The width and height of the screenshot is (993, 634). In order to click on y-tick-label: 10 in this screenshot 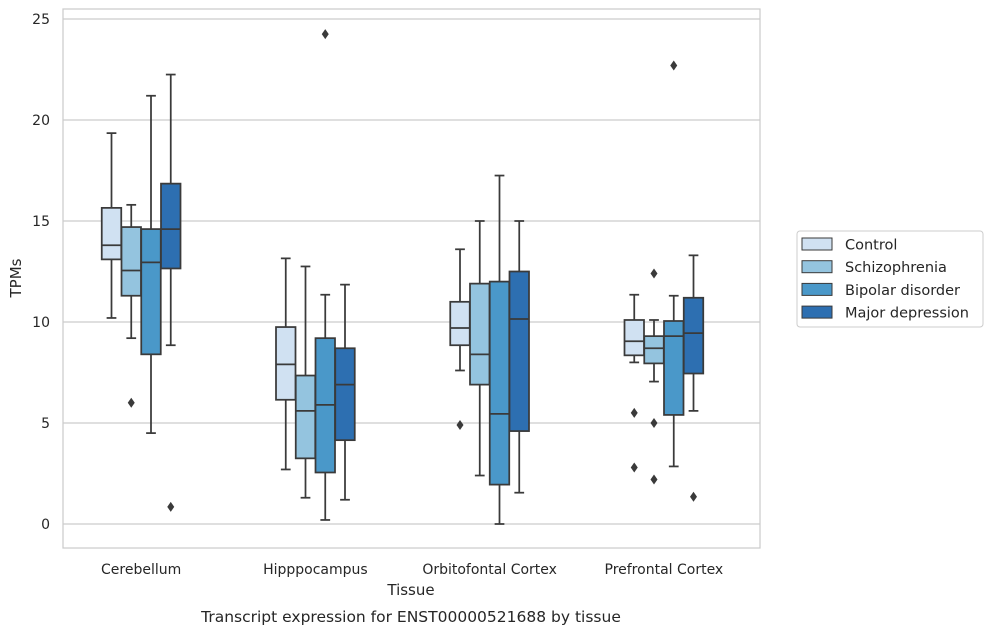, I will do `click(41, 323)`.